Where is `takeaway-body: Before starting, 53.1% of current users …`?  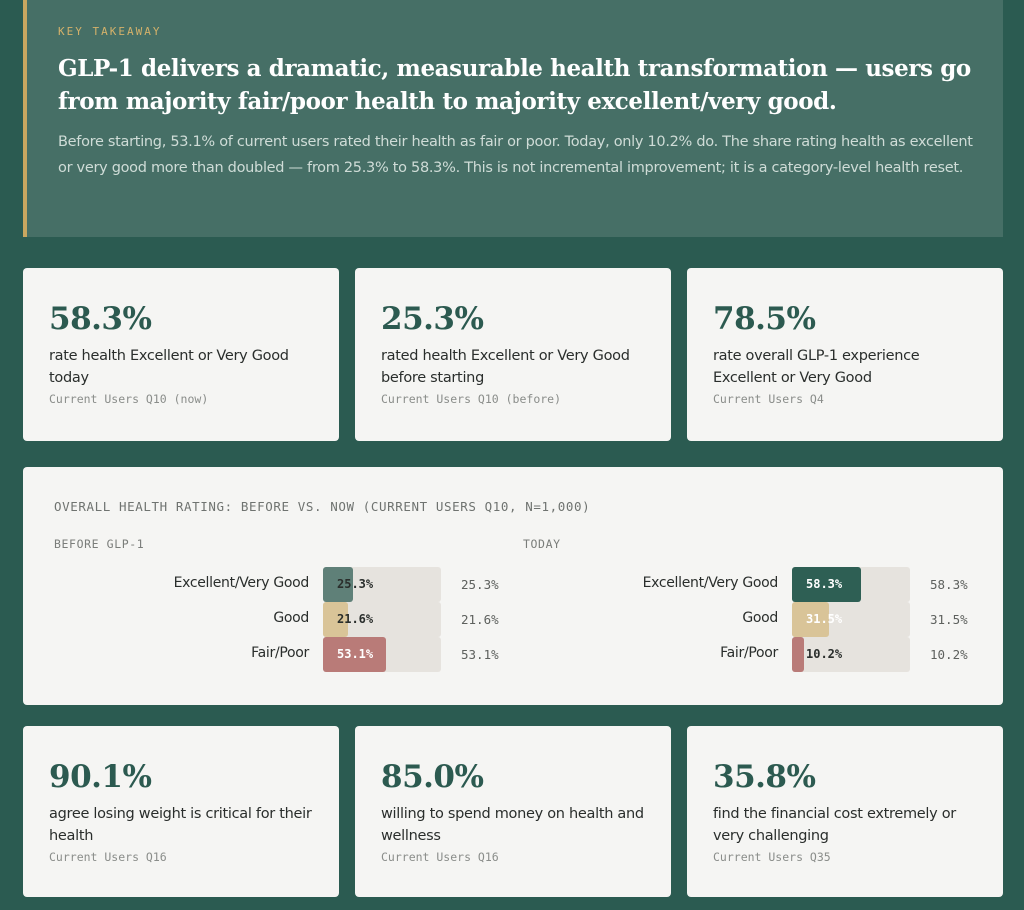 takeaway-body: Before starting, 53.1% of current users … is located at coordinates (515, 155).